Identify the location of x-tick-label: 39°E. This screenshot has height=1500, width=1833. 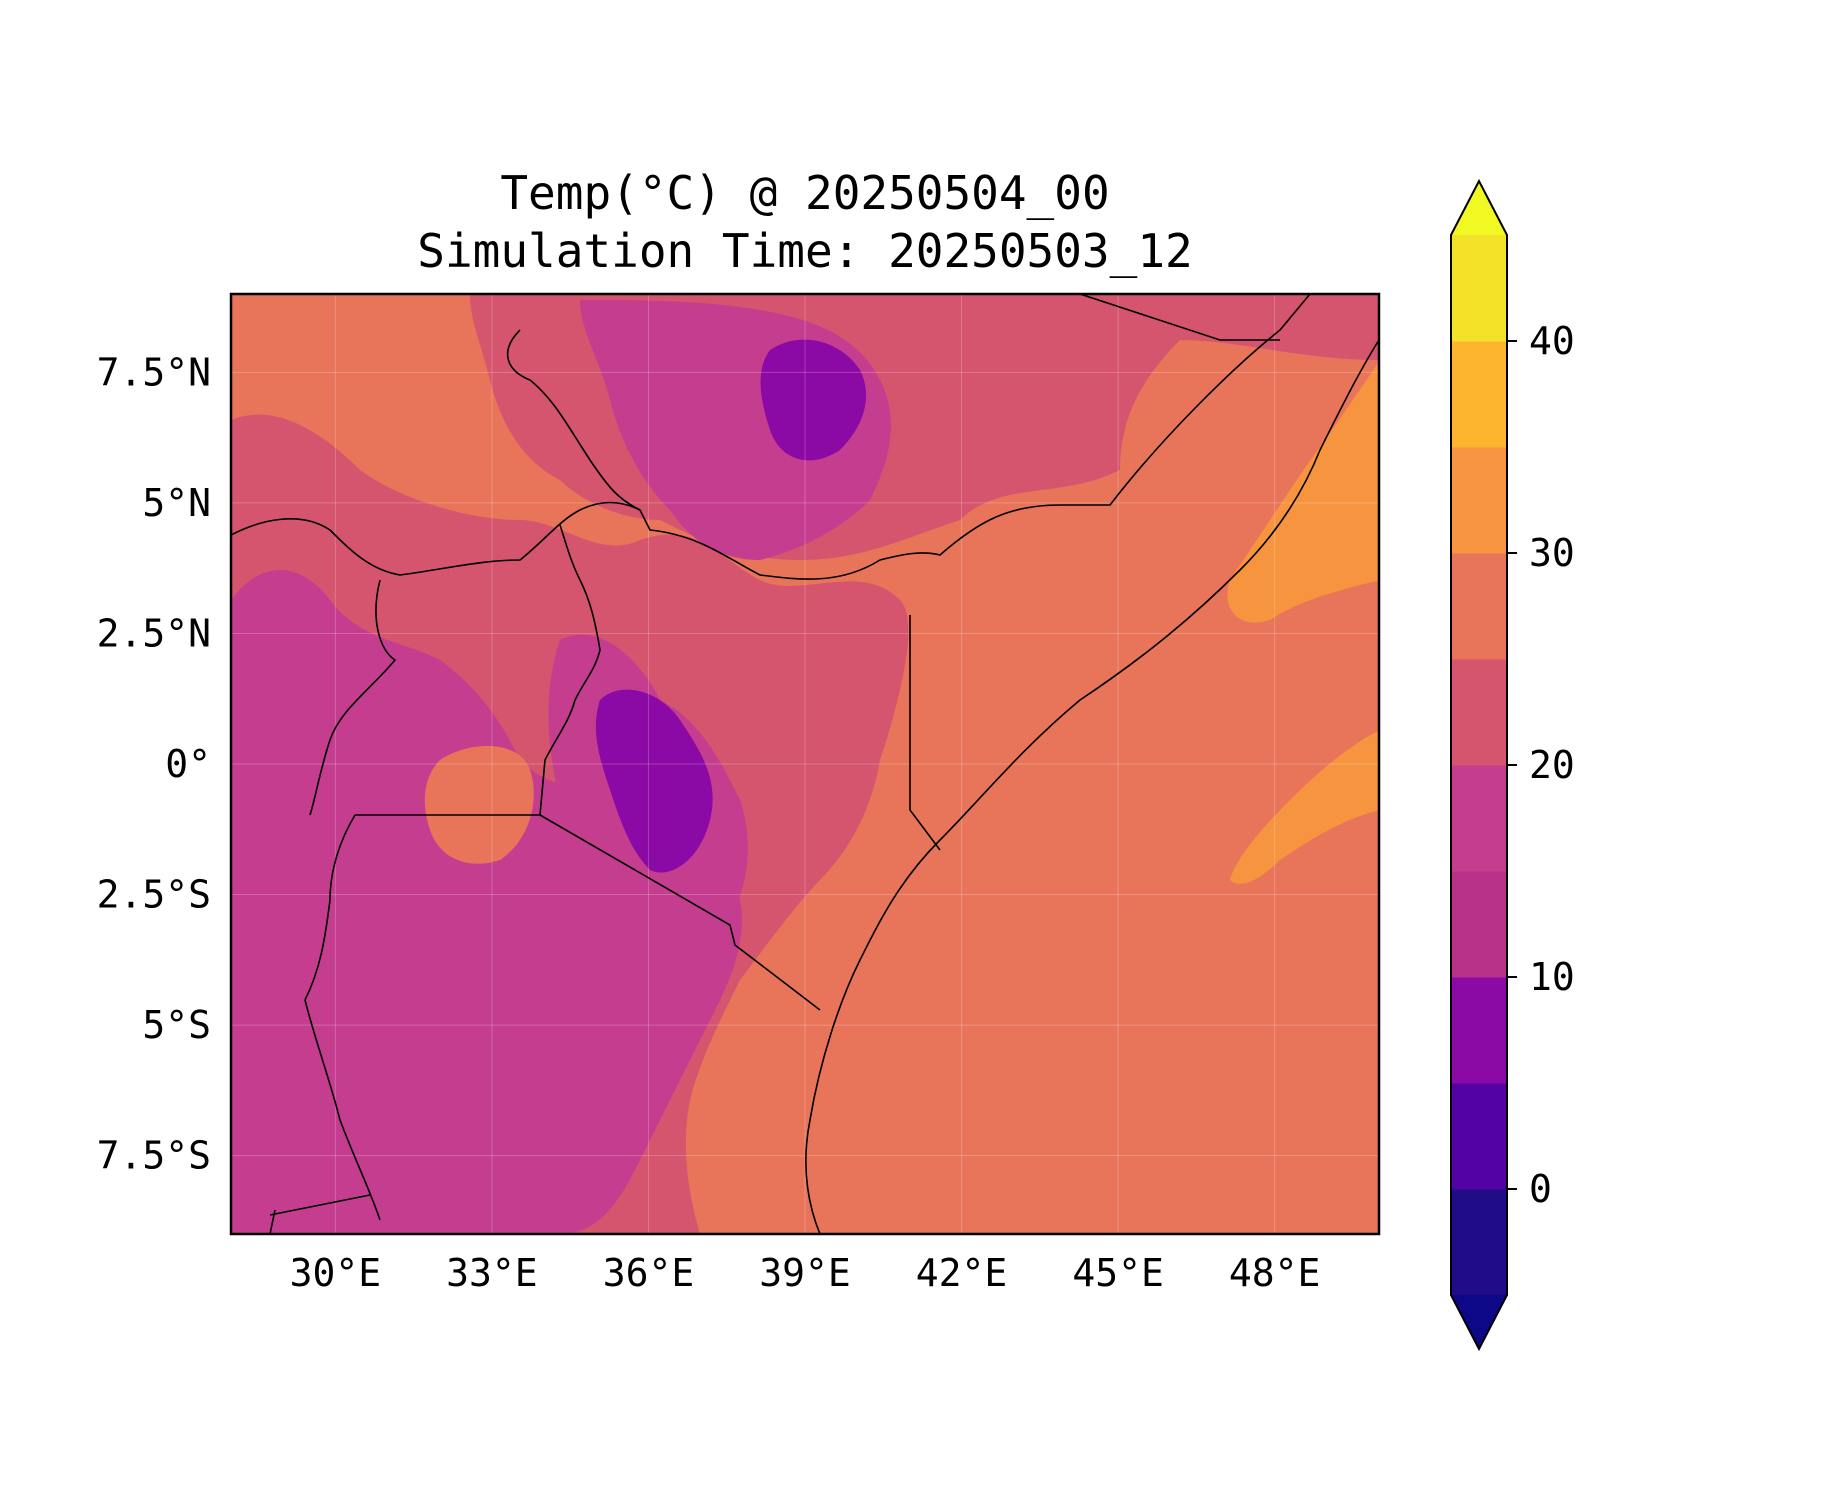
(805, 1273).